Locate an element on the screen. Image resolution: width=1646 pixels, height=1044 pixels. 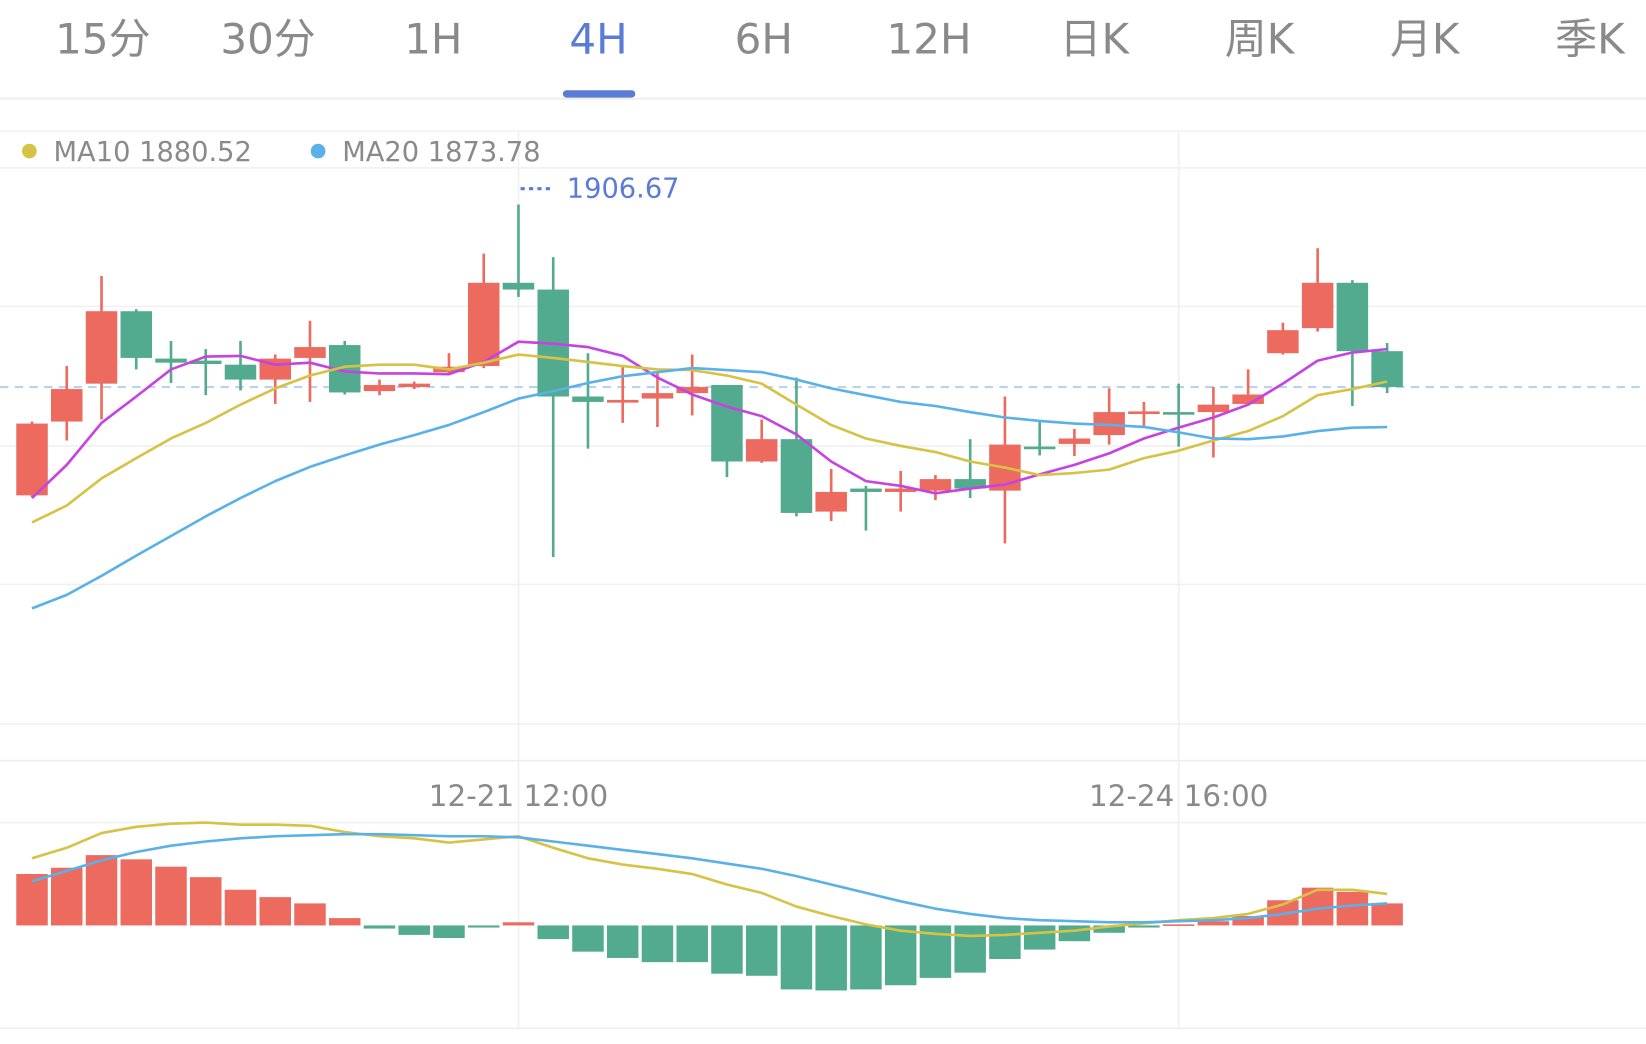
legend-value: 1880.52 is located at coordinates (195, 152).